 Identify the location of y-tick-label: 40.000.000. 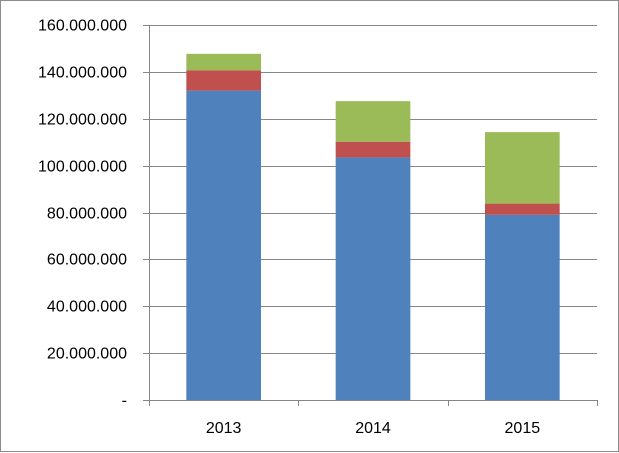
(87, 307).